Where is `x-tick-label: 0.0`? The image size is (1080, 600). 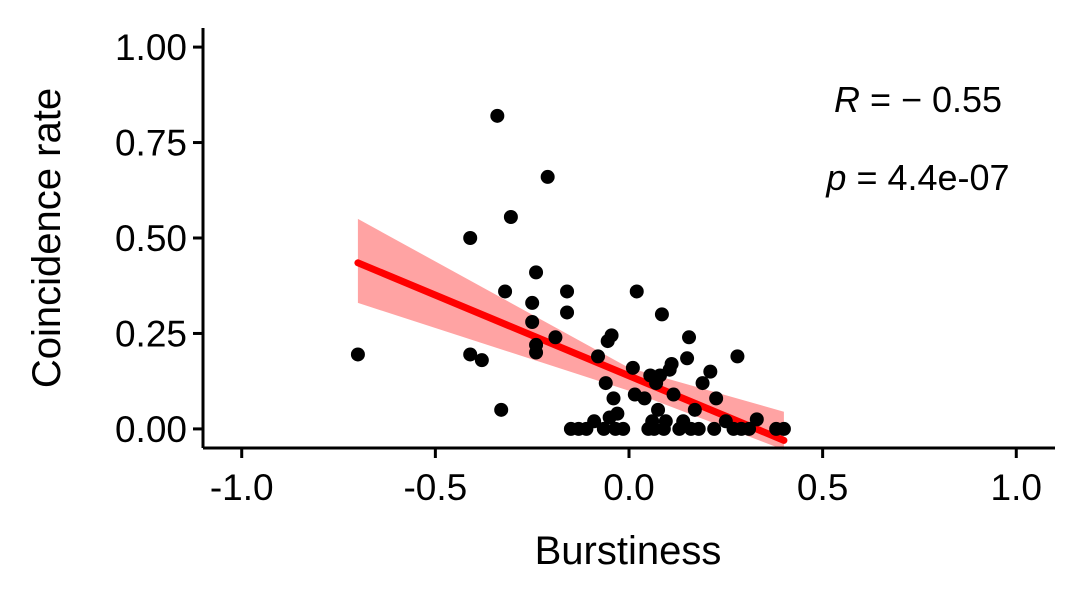 x-tick-label: 0.0 is located at coordinates (628, 487).